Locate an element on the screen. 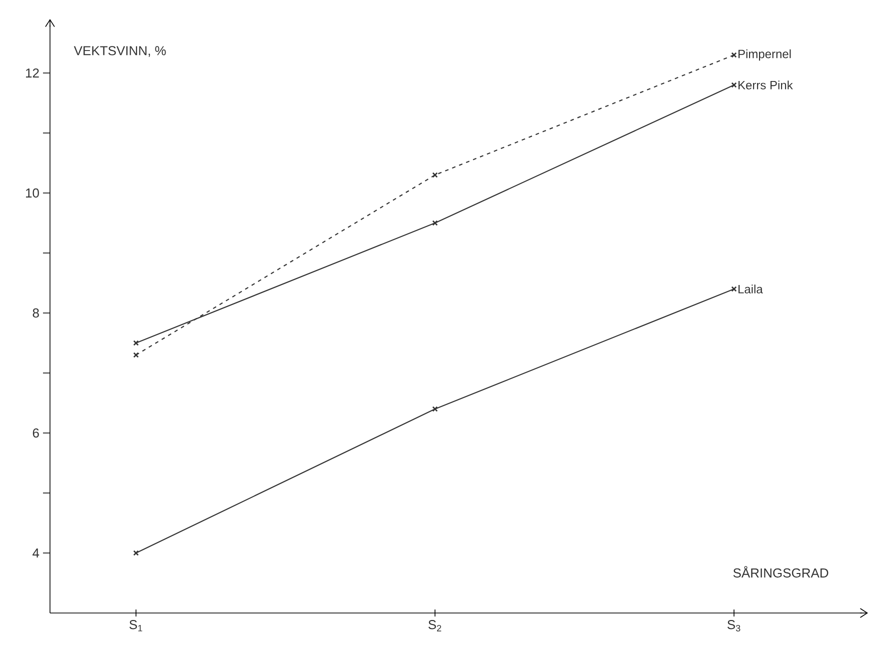 The width and height of the screenshot is (875, 657). y-tick-label: 12 is located at coordinates (32, 73).